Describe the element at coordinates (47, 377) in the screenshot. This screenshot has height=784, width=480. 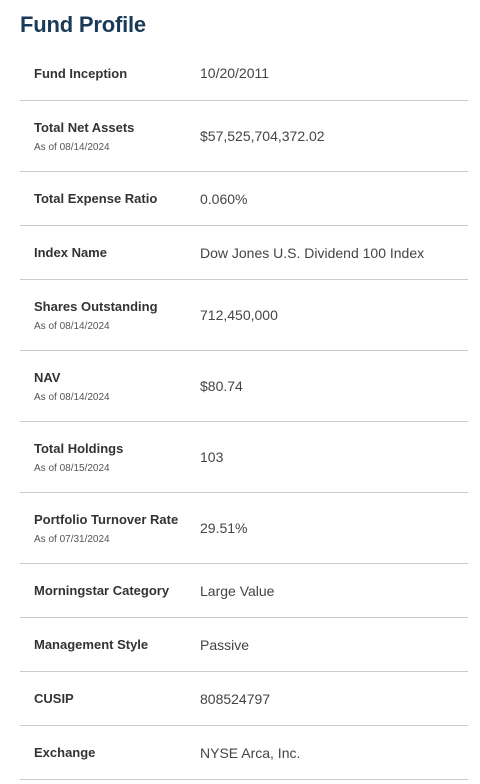
I see `row-label: NAV` at that location.